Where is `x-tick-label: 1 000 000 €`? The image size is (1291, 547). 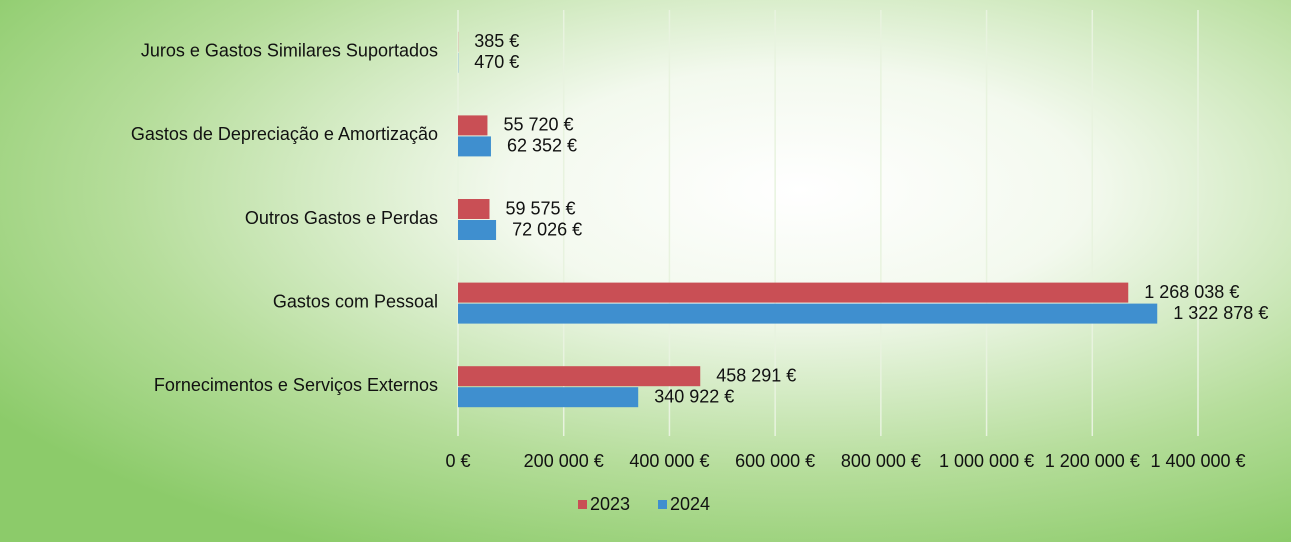 x-tick-label: 1 000 000 € is located at coordinates (986, 461).